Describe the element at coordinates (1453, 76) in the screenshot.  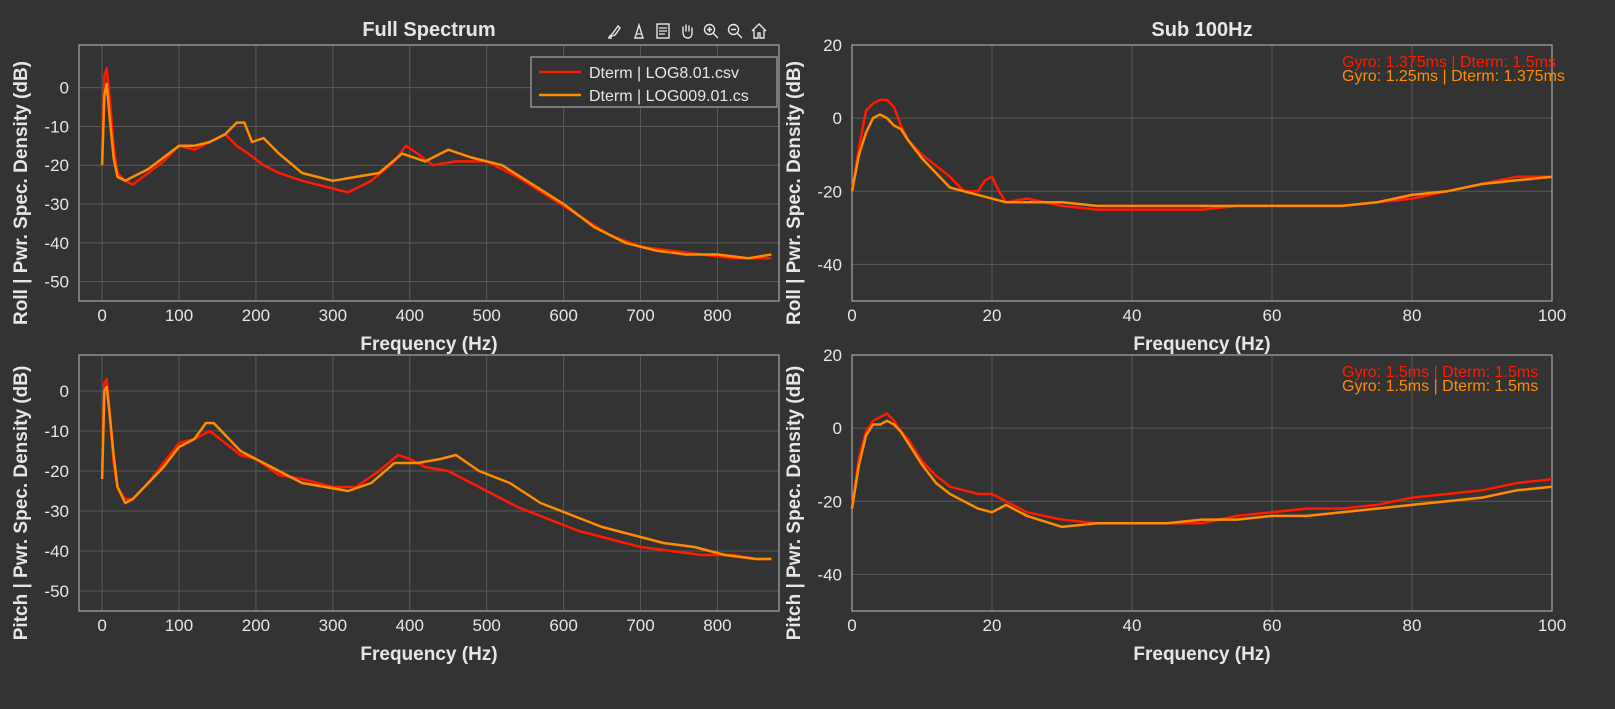
I see `annotation-text: Gyro: 1.25ms | Dterm: 1.375ms` at that location.